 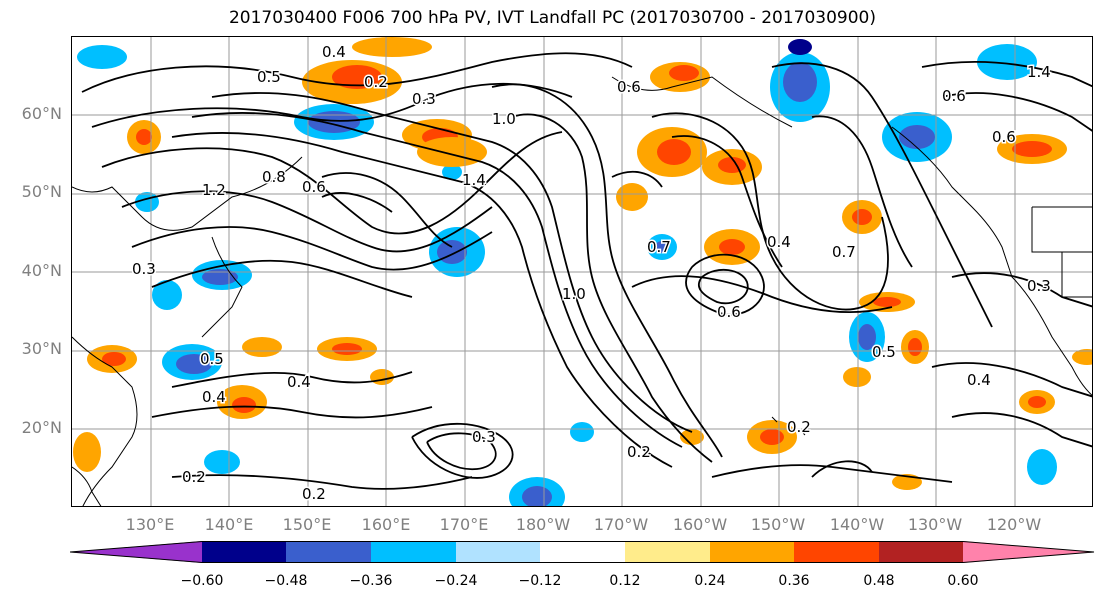 I want to click on lon-label: 160°W, so click(x=700, y=524).